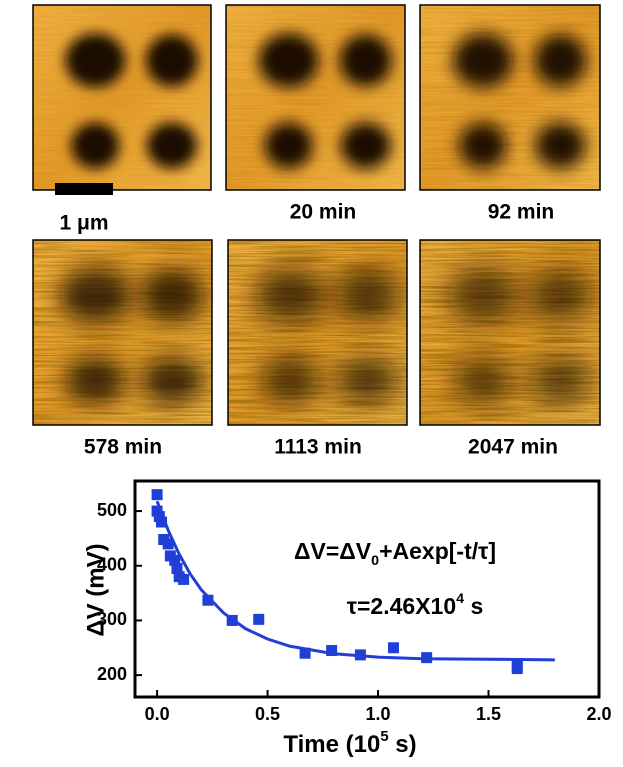 The image size is (623, 767). I want to click on y-tick-label: 200, so click(112, 674).